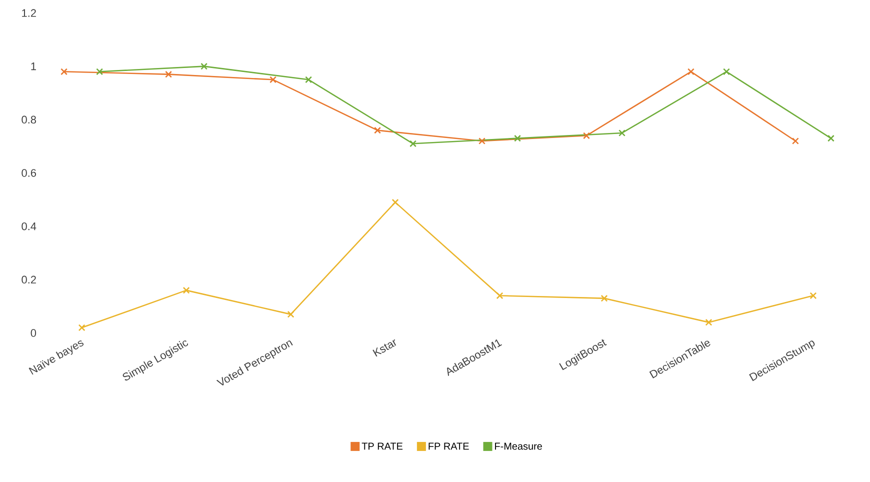 Image resolution: width=870 pixels, height=482 pixels. I want to click on y-tick-label: 0.6, so click(29, 173).